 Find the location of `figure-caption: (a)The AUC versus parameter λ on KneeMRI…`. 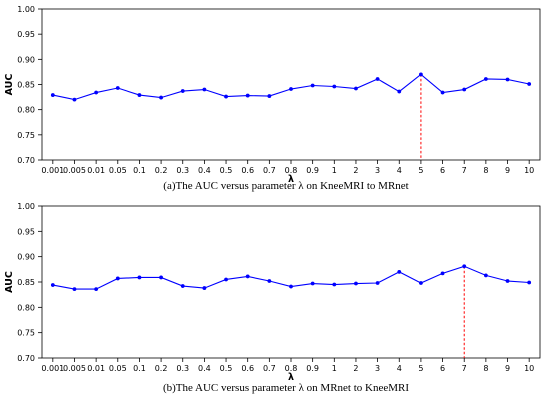

figure-caption: (a)The AUC versus parameter λ on KneeMRI… is located at coordinates (285, 186).